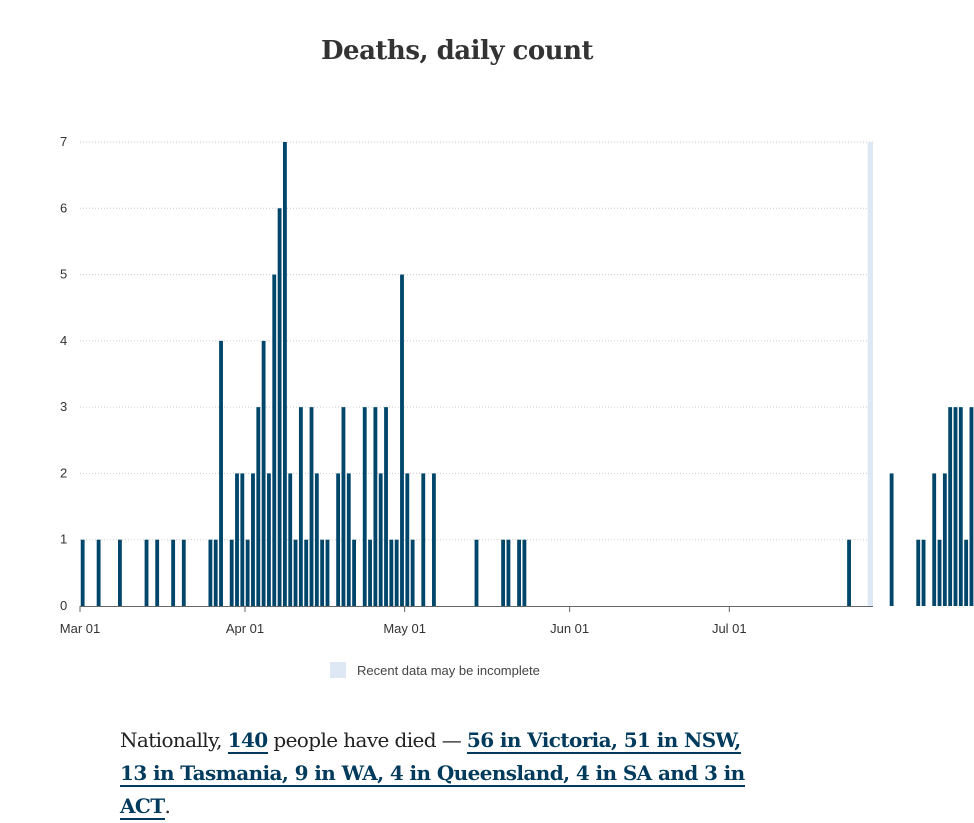  I want to click on y-tick-label: 2, so click(63, 472).